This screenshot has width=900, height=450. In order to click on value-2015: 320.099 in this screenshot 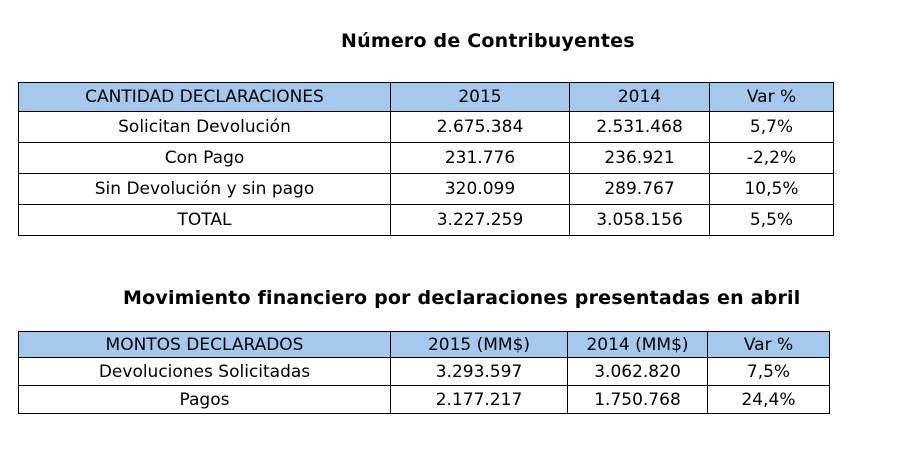, I will do `click(480, 189)`.